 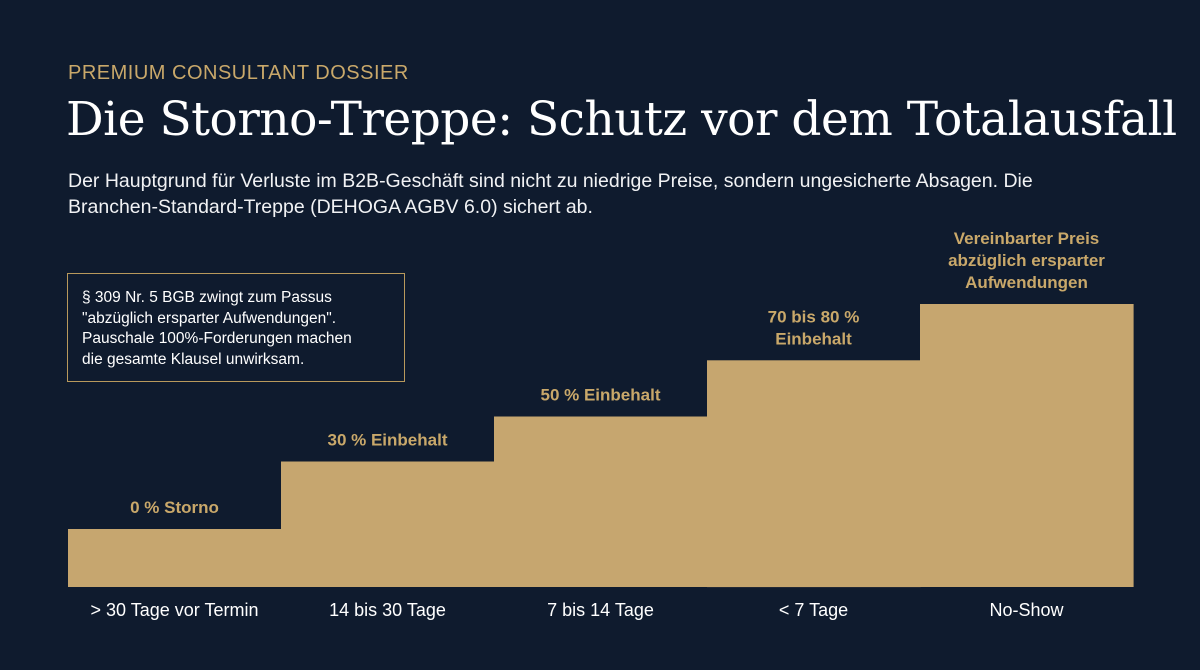 What do you see at coordinates (1026, 610) in the screenshot?
I see `category-label-5: No-Show` at bounding box center [1026, 610].